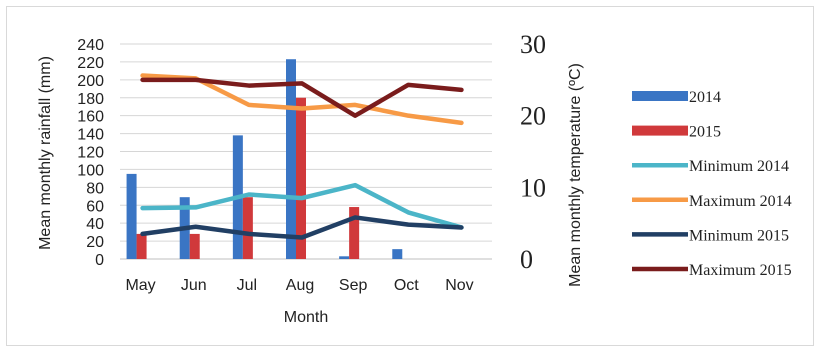  Describe the element at coordinates (90, 63) in the screenshot. I see `y-tick-label: 220` at that location.